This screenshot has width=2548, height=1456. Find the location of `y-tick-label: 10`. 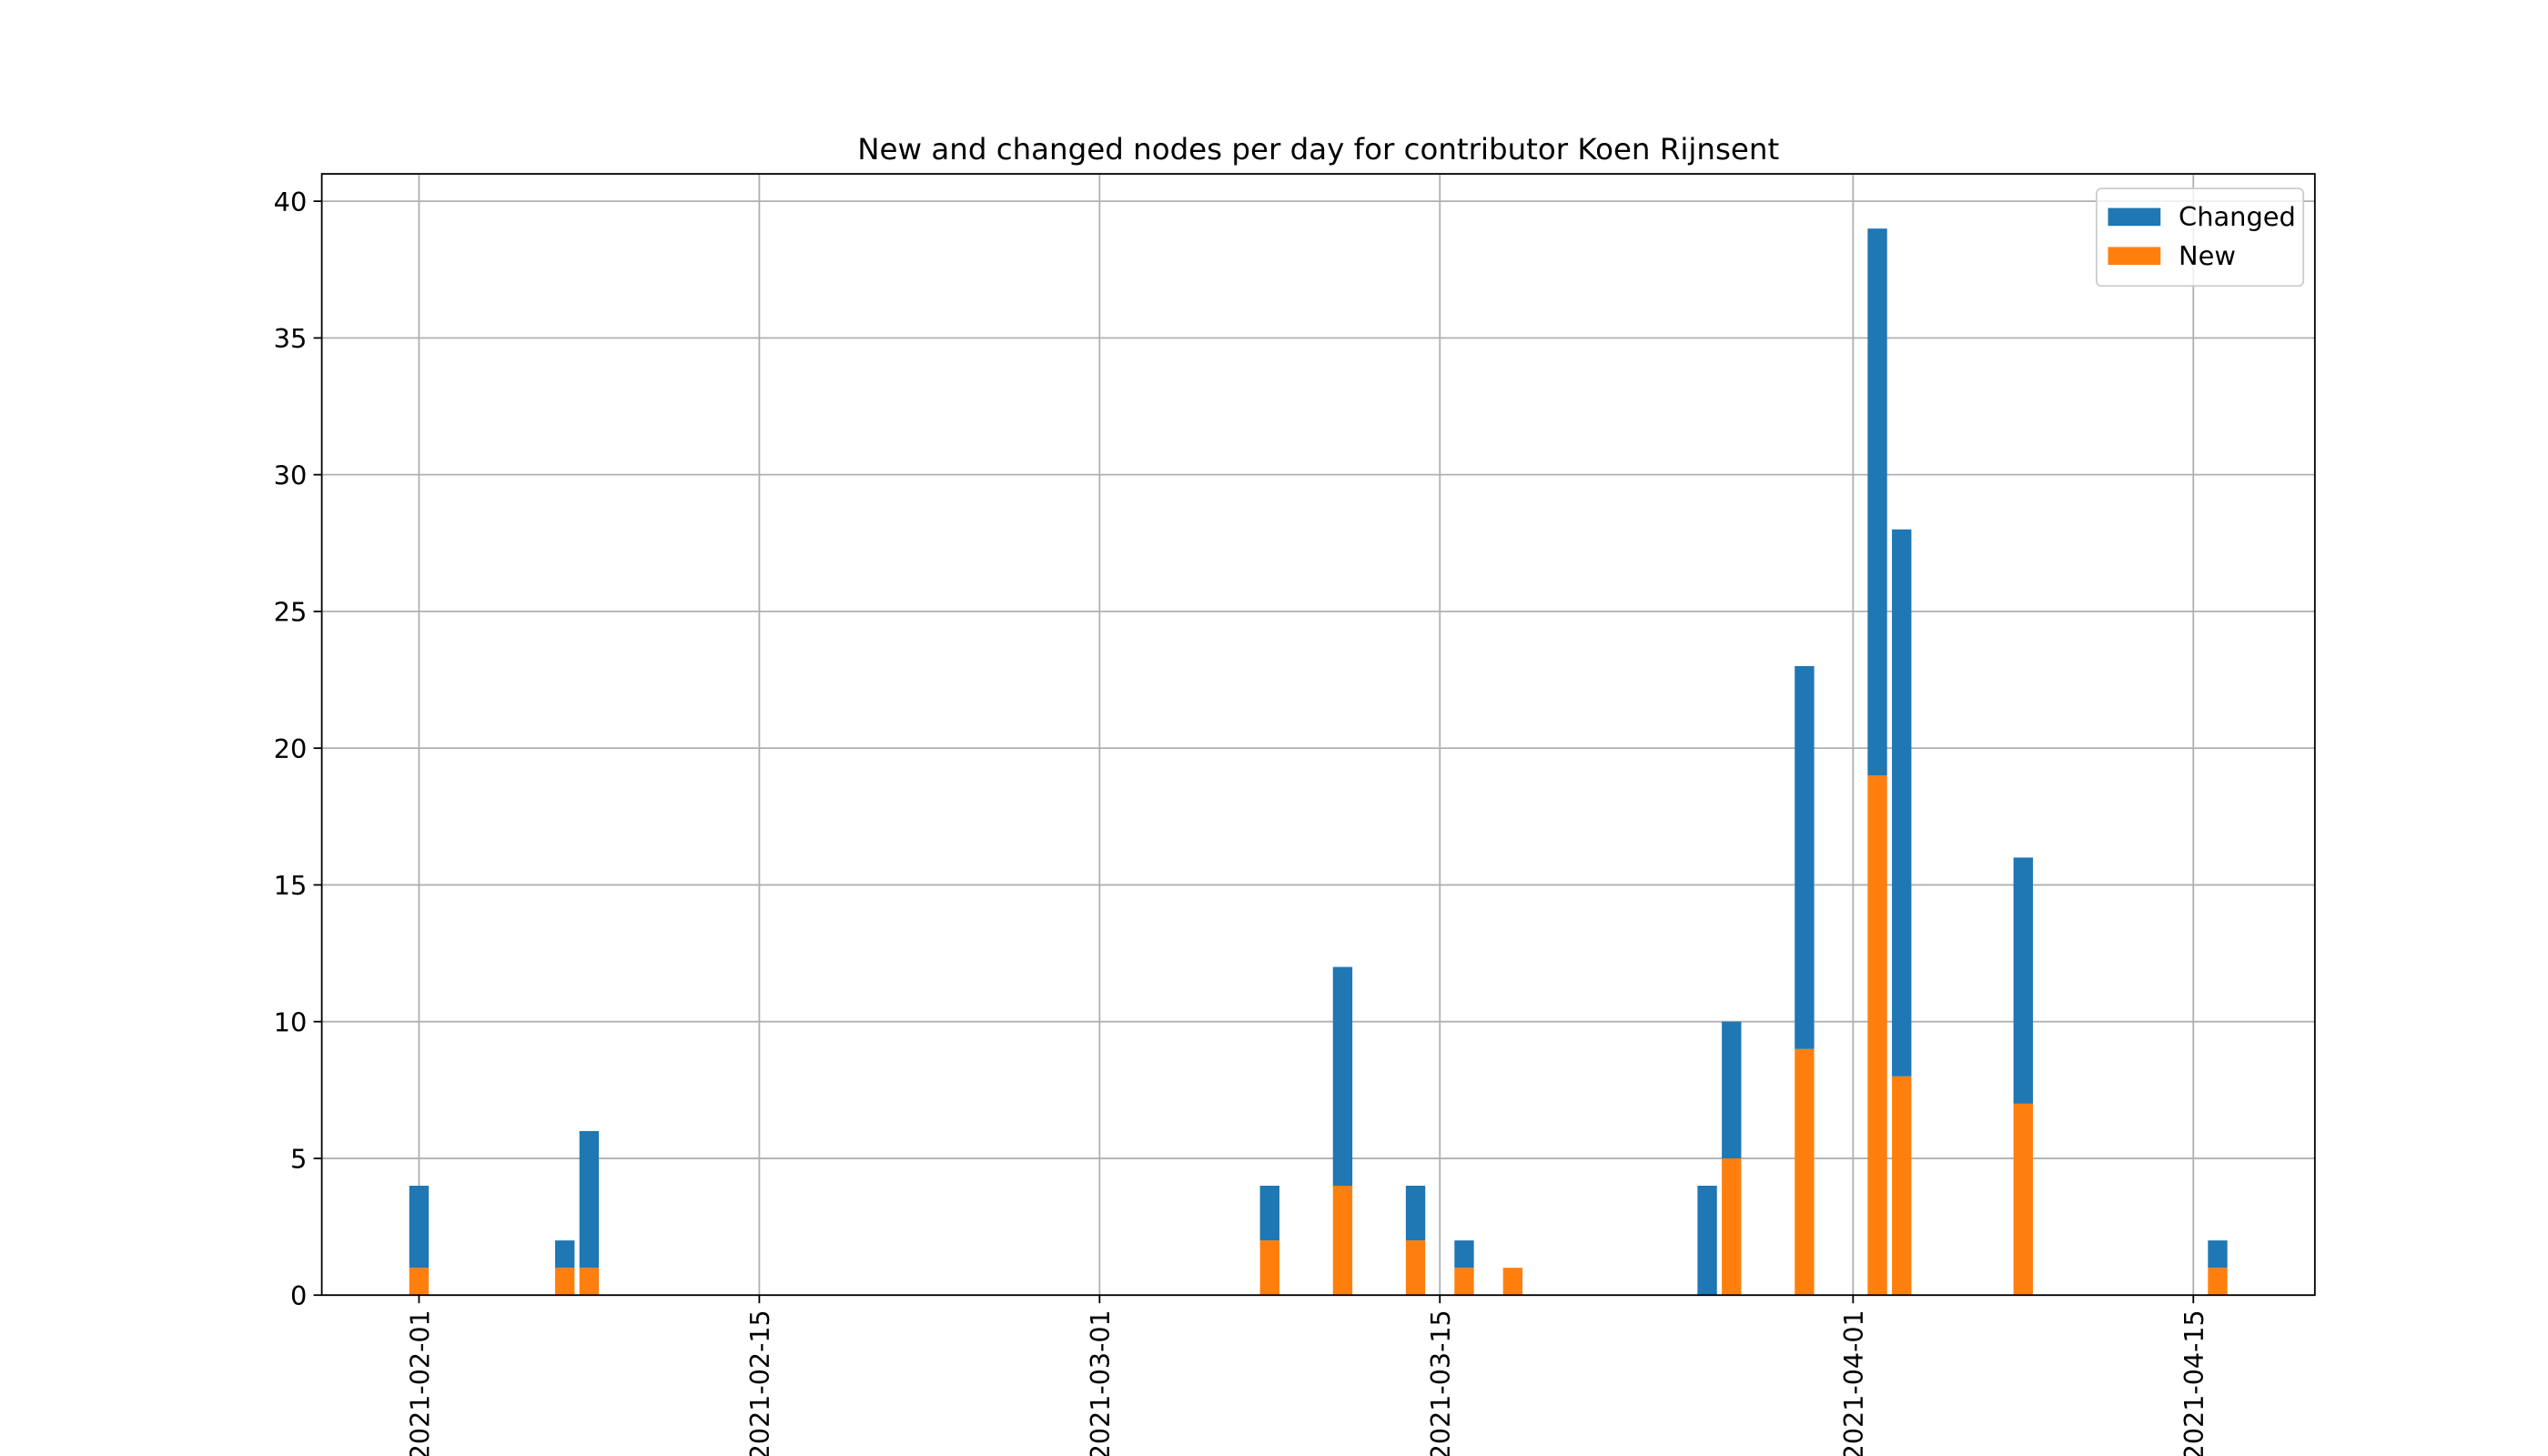

y-tick-label: 10 is located at coordinates (291, 1023).